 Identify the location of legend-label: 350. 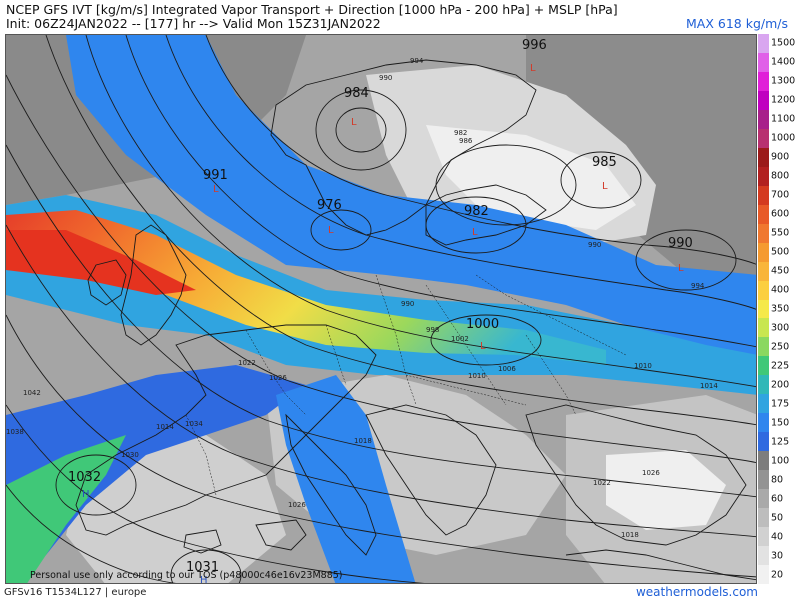
(780, 309).